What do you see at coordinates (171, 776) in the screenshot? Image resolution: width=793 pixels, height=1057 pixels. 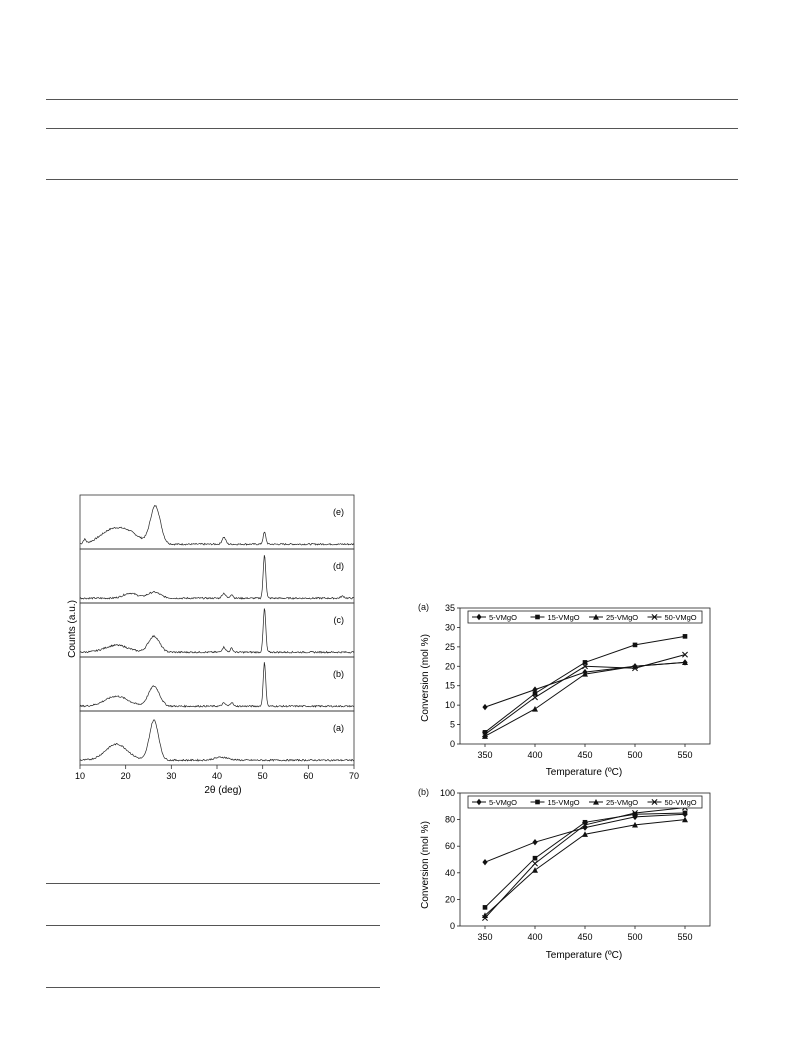 I see `xrd-x-tick-label: 30` at bounding box center [171, 776].